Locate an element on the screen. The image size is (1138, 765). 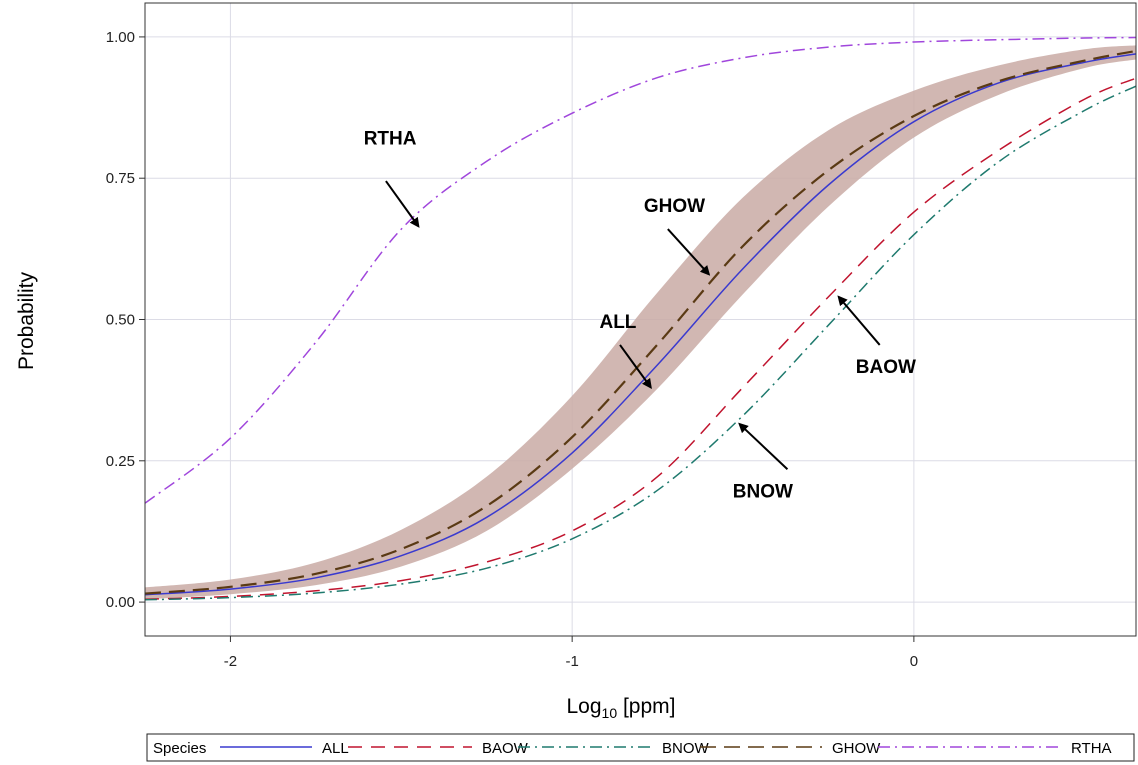
annotation-label-all: ALL is located at coordinates (617, 322).